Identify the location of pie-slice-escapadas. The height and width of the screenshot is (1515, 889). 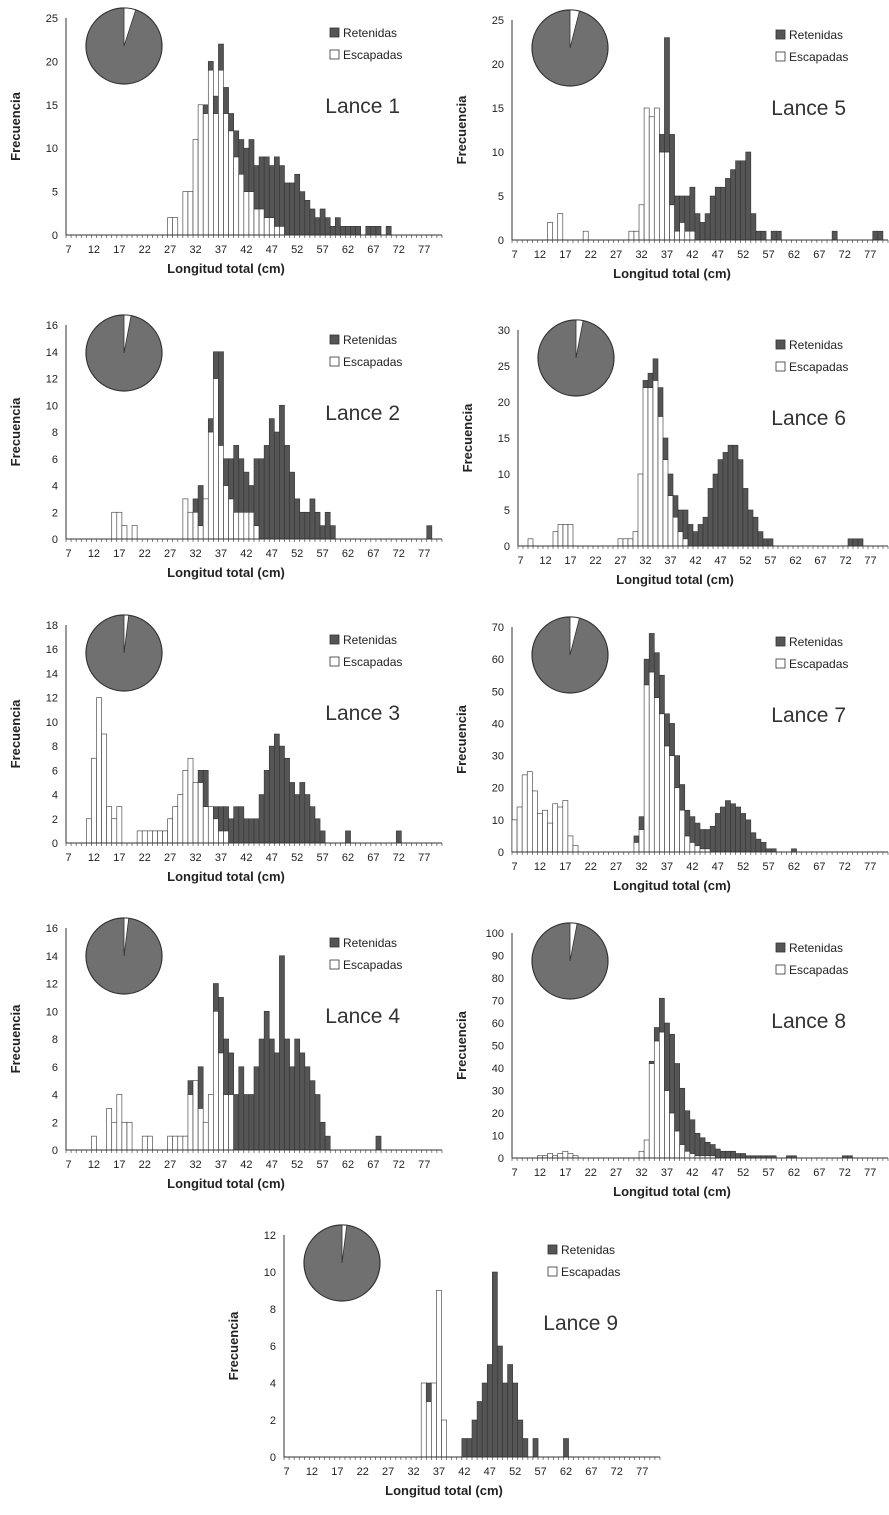
(573, 942).